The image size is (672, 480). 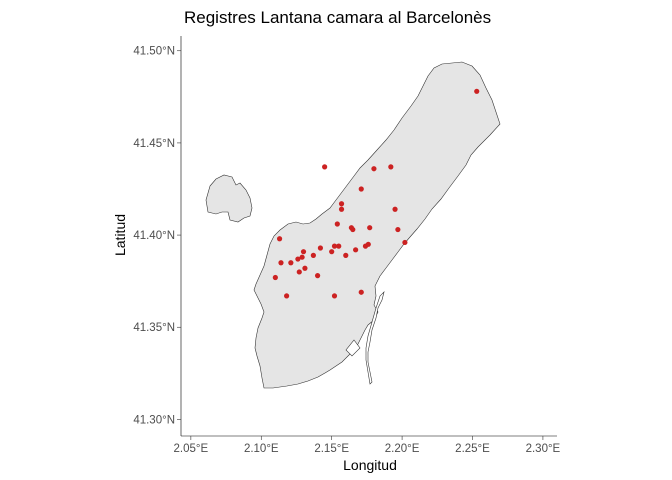 I want to click on chart-title: Registres Lantana camara al Barcelonès, so click(x=337, y=17).